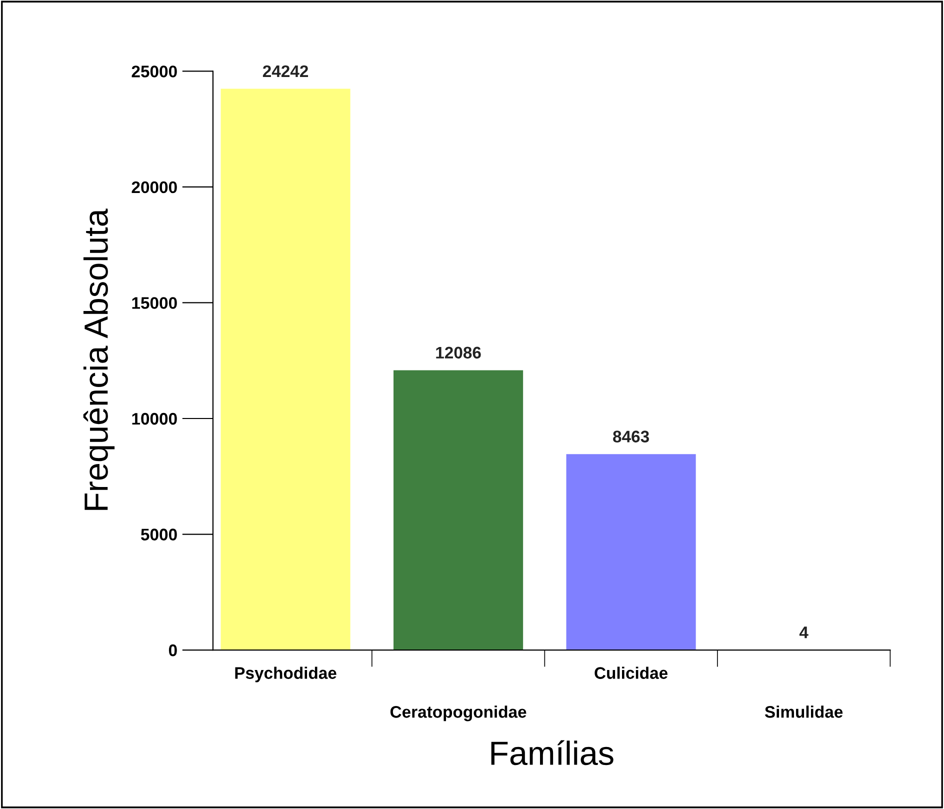  What do you see at coordinates (803, 632) in the screenshot?
I see `data-label: 4` at bounding box center [803, 632].